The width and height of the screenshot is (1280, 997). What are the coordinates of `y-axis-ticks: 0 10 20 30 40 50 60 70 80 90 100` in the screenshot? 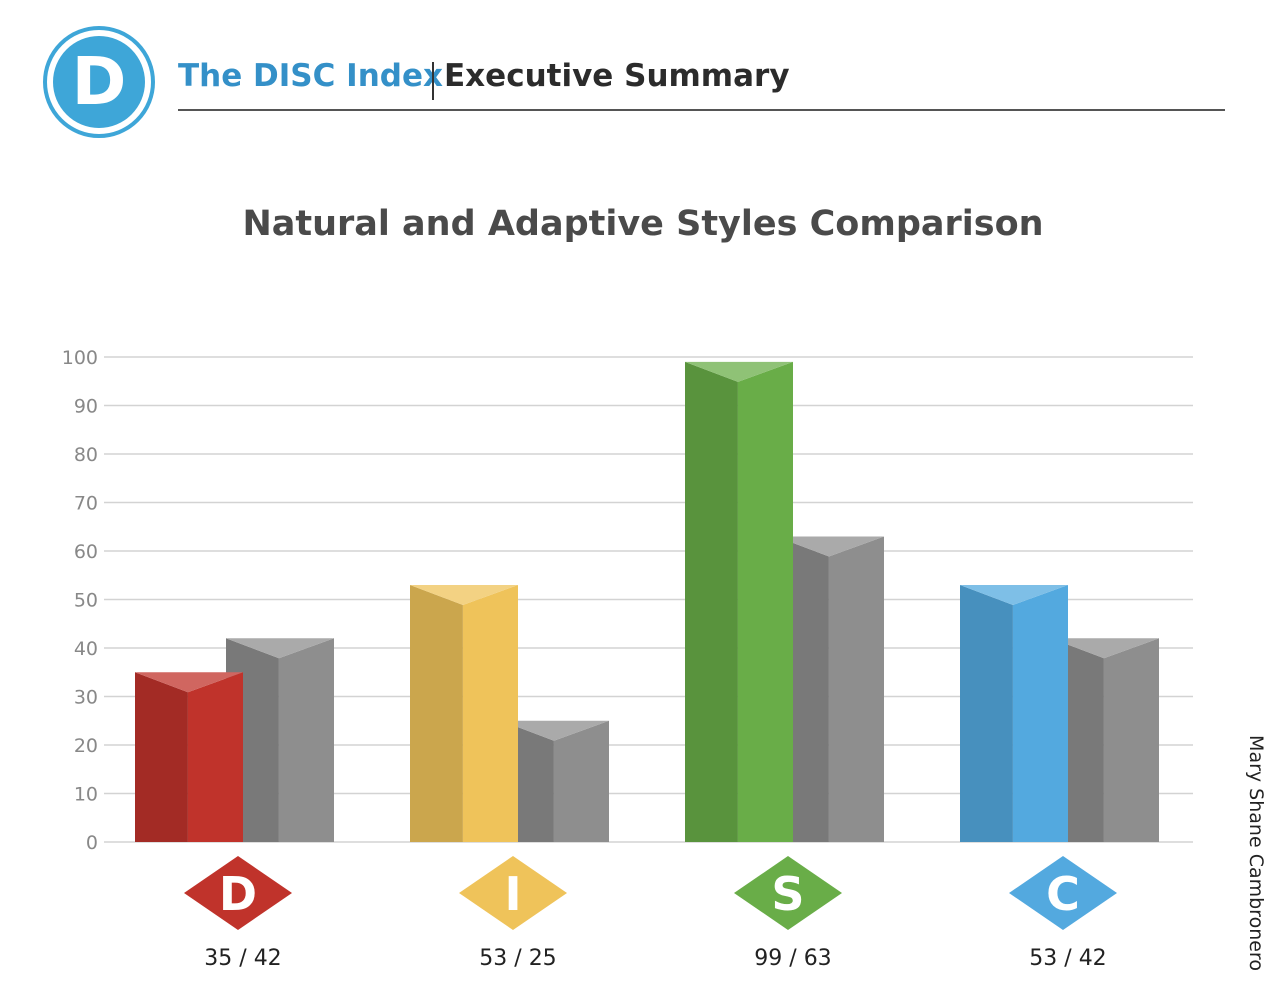 It's located at (80, 600).